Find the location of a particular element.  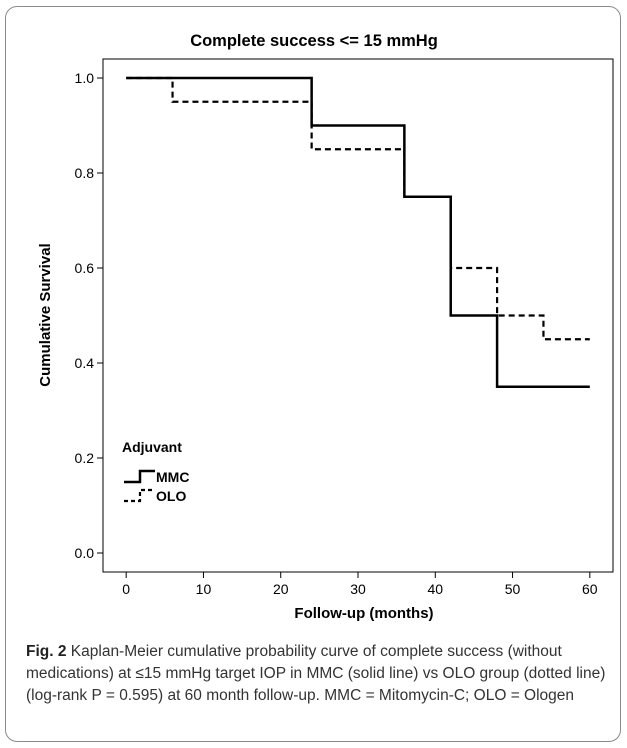

y-tick-label: 1.0 is located at coordinates (85, 78).